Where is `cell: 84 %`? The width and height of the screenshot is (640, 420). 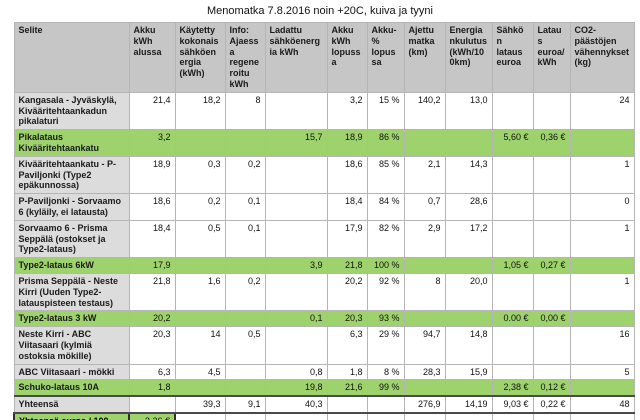
cell: 84 % is located at coordinates (385, 207).